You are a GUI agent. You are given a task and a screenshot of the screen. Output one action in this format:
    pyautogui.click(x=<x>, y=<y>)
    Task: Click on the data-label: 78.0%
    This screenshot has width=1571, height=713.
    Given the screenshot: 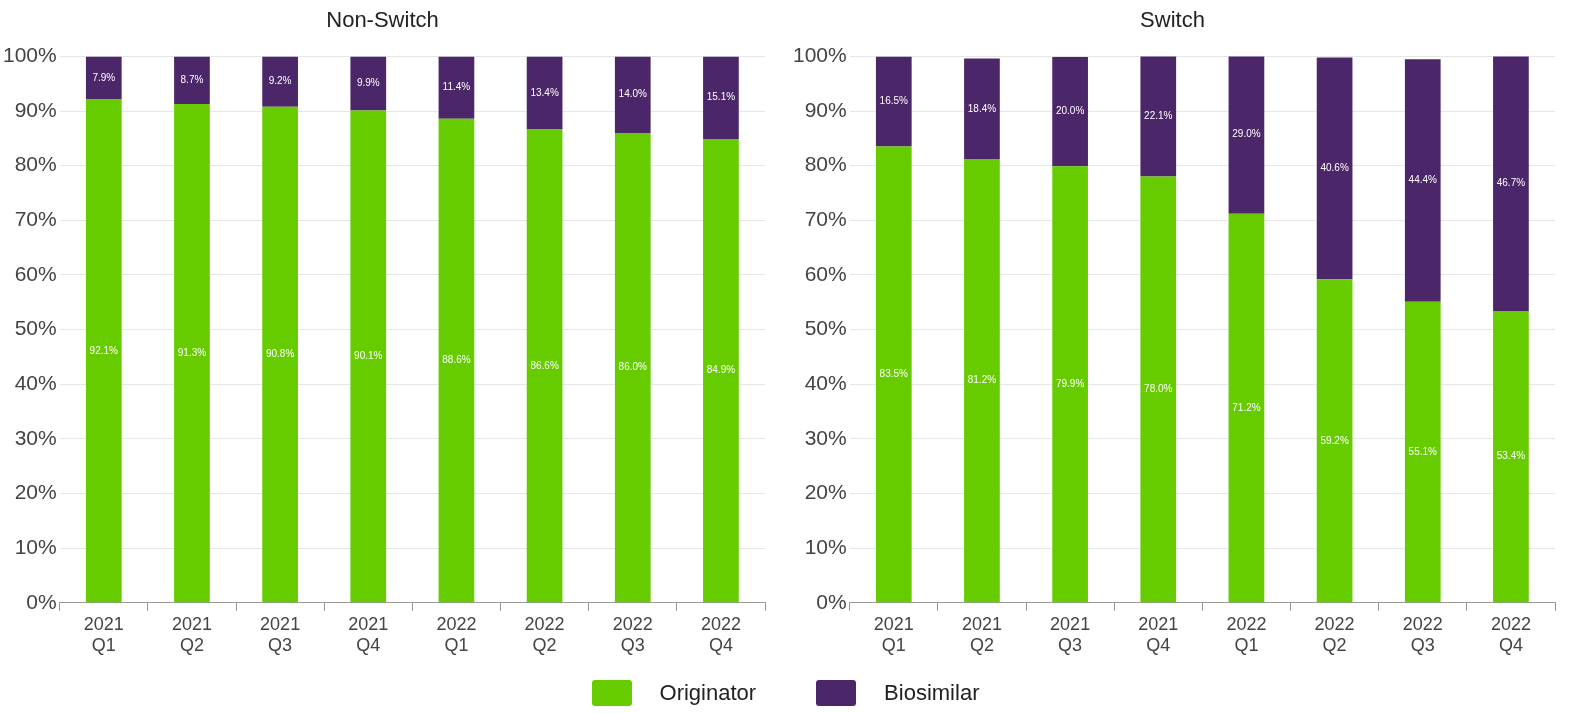 What is the action you would take?
    pyautogui.click(x=1158, y=389)
    